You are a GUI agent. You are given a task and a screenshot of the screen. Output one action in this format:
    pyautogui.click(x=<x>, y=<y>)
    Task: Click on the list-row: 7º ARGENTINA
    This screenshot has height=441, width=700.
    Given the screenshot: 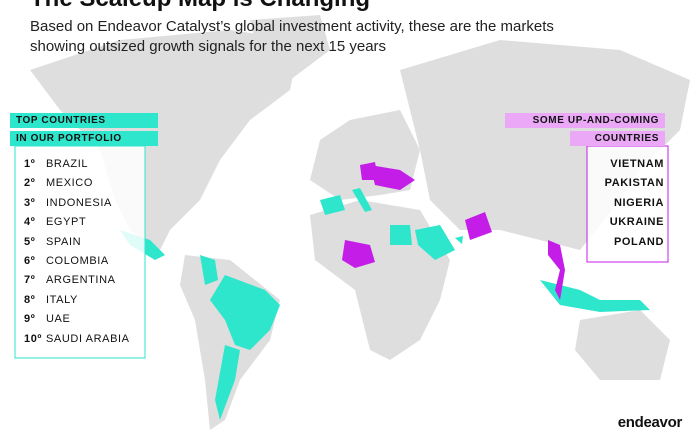 What is the action you would take?
    pyautogui.click(x=70, y=280)
    